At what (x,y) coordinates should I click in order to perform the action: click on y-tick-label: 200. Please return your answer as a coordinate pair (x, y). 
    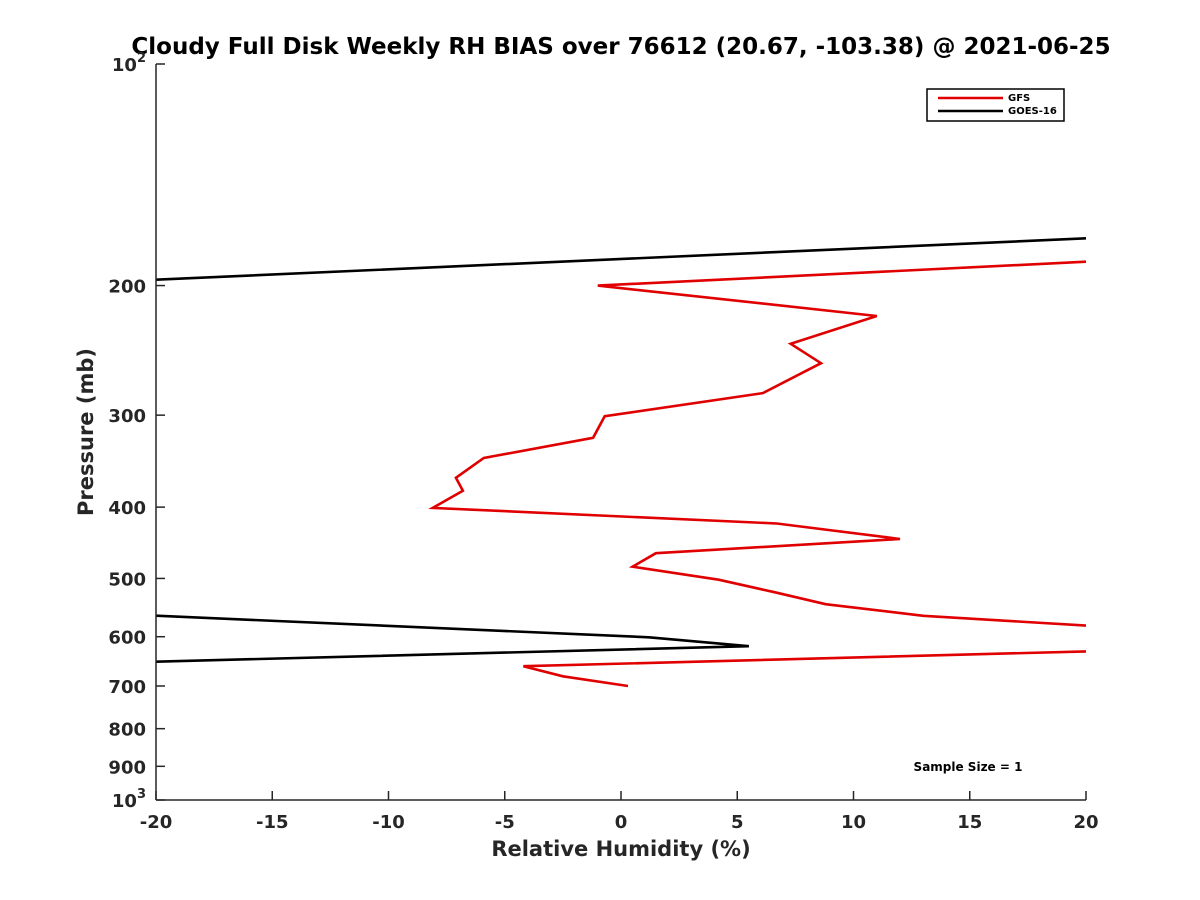
    Looking at the image, I should click on (127, 287).